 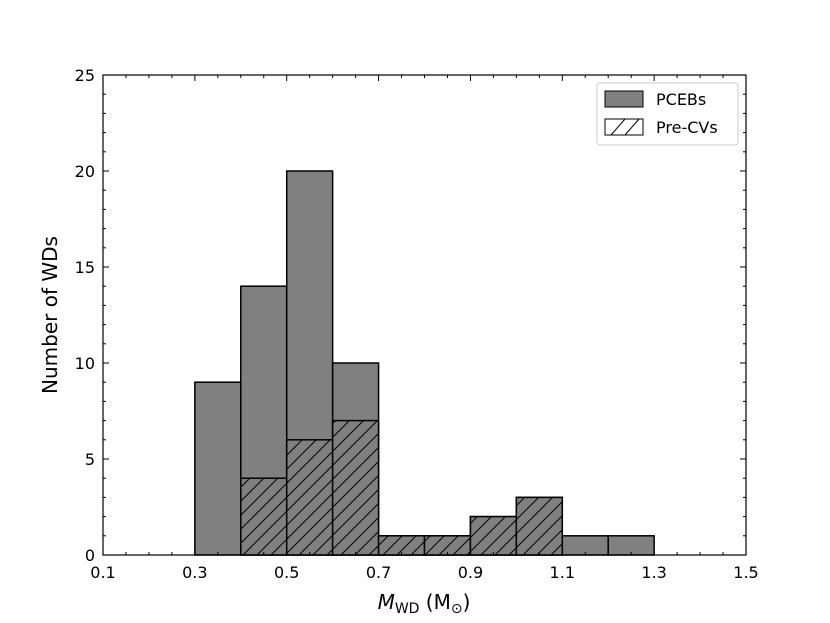 What do you see at coordinates (681, 99) in the screenshot?
I see `legend-label-pcebs: PCEBs` at bounding box center [681, 99].